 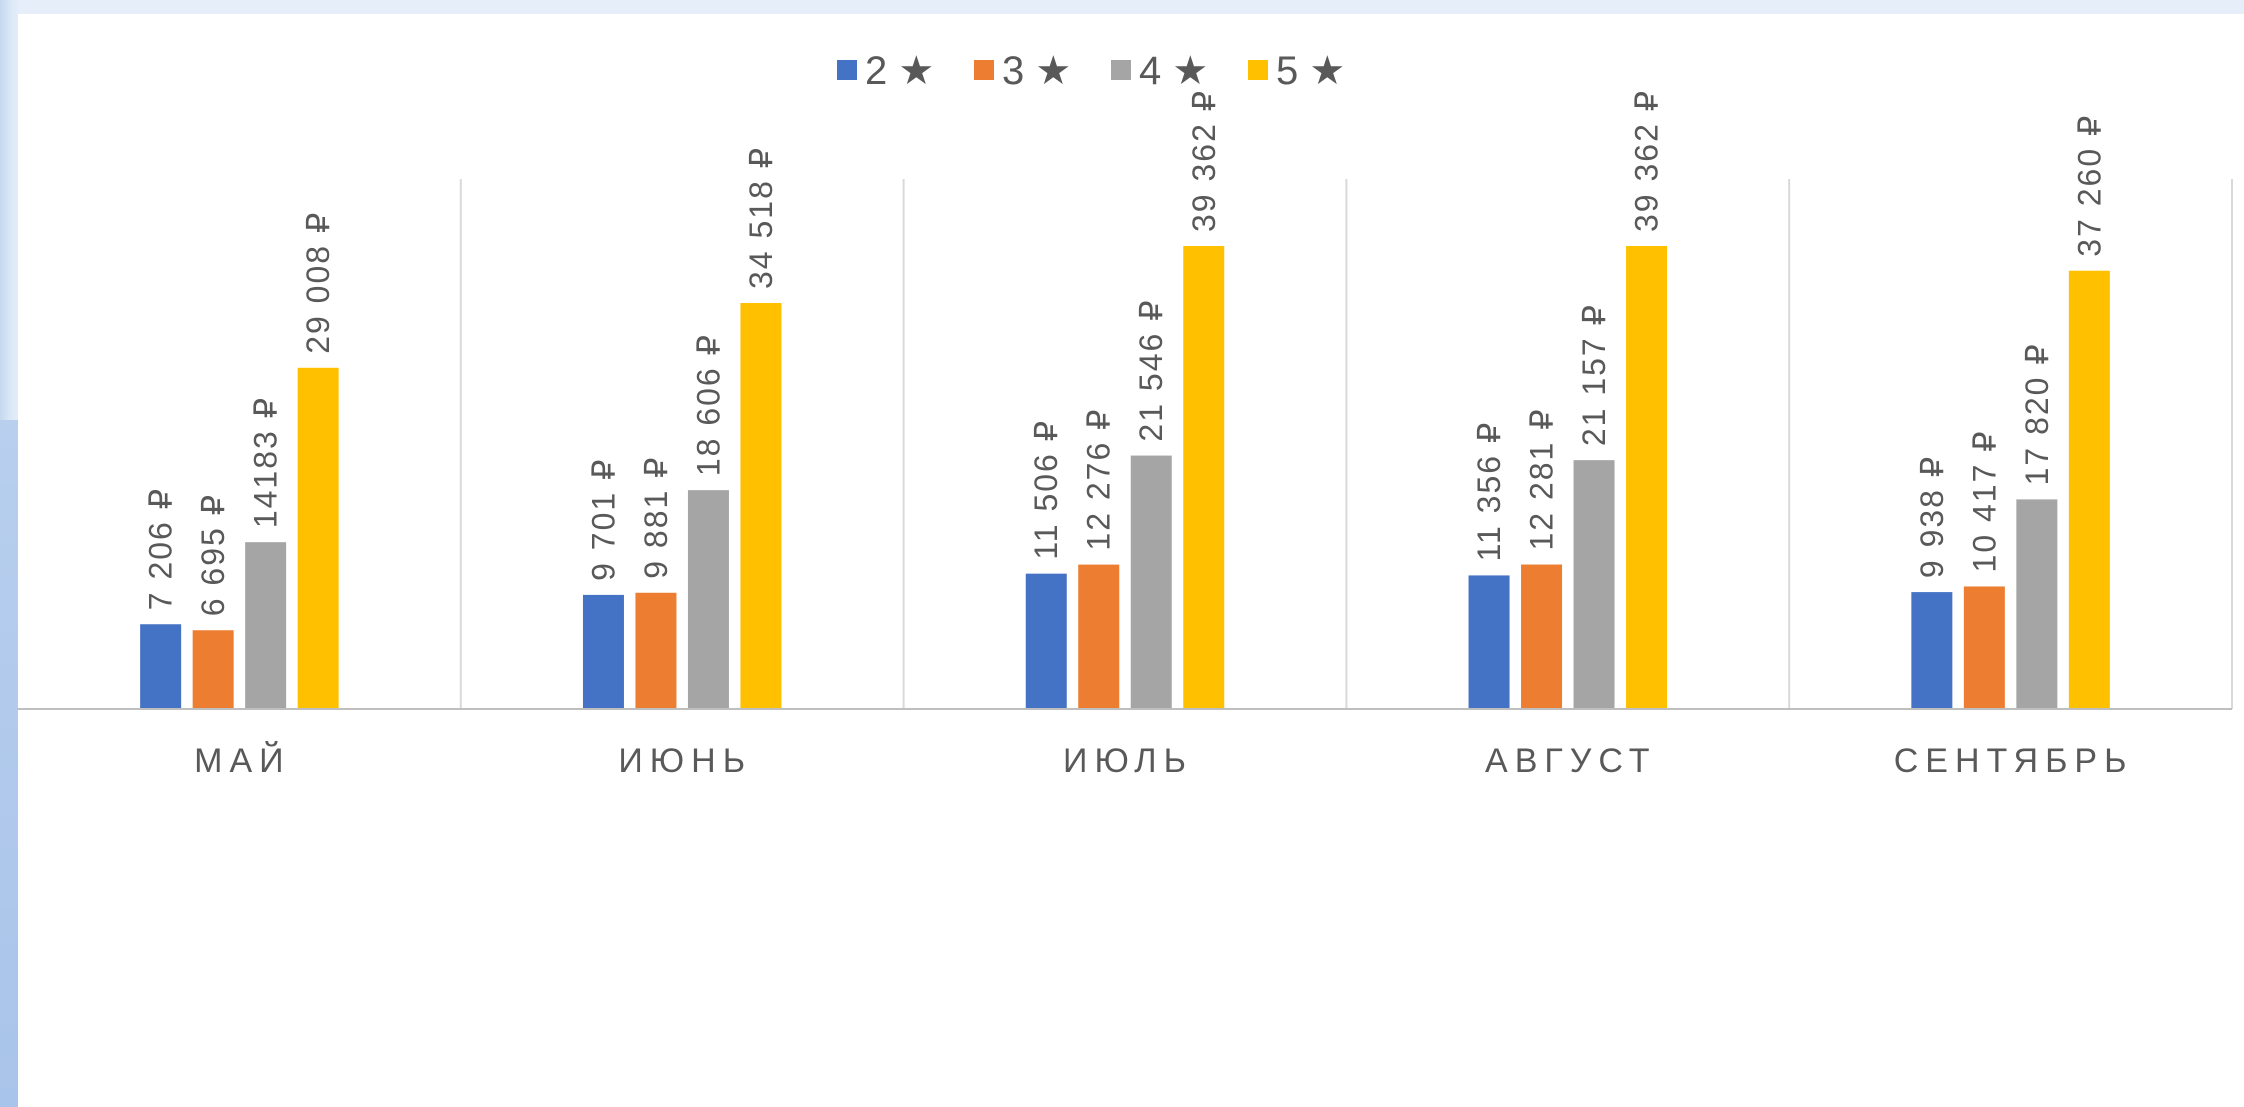 I want to click on bar-value-label: 10 417 ₽, so click(x=1984, y=500).